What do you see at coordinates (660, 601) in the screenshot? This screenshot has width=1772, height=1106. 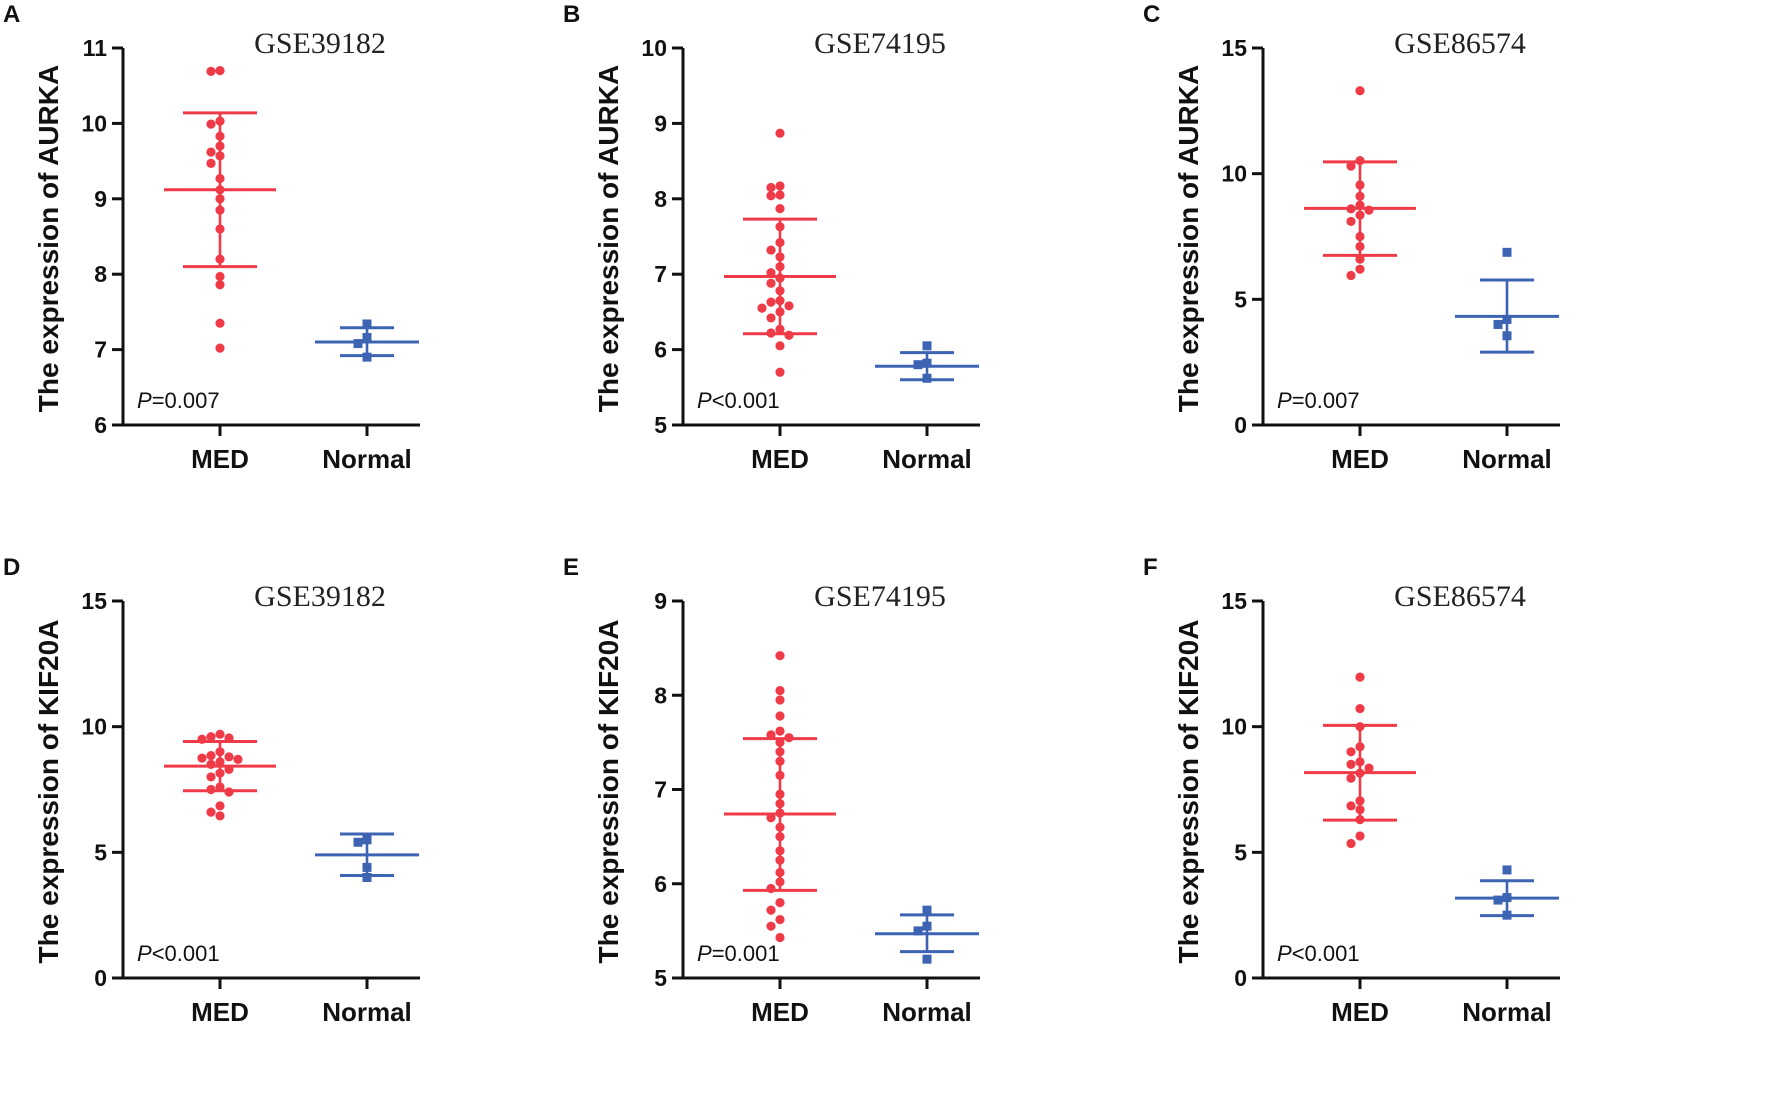 I see `y-tick-label: 9` at bounding box center [660, 601].